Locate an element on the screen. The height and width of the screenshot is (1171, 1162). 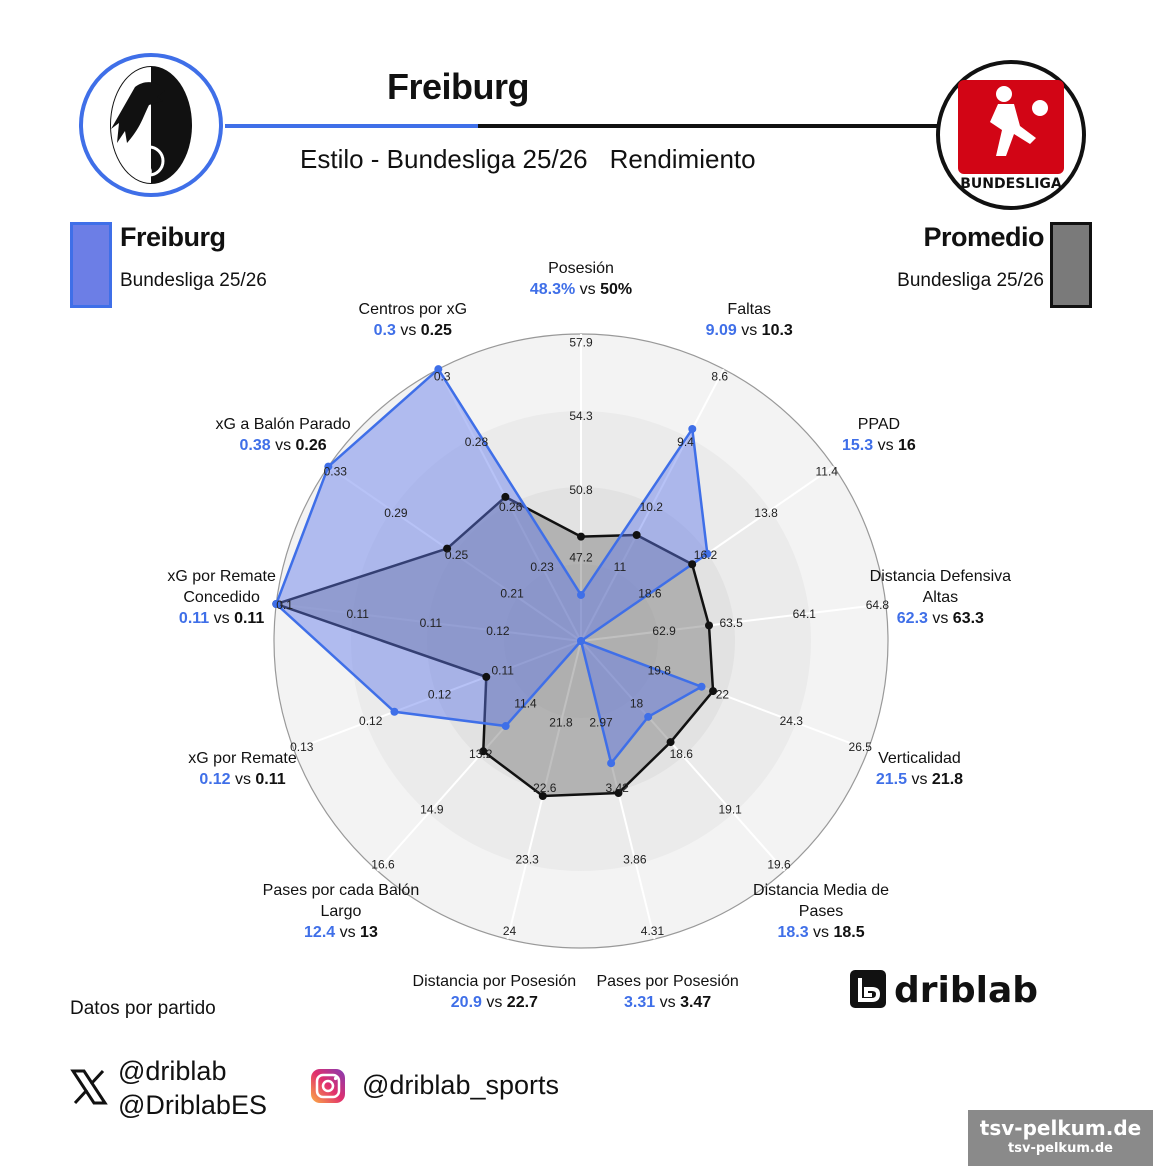
x-twitter-icon is located at coordinates (89, 1087).